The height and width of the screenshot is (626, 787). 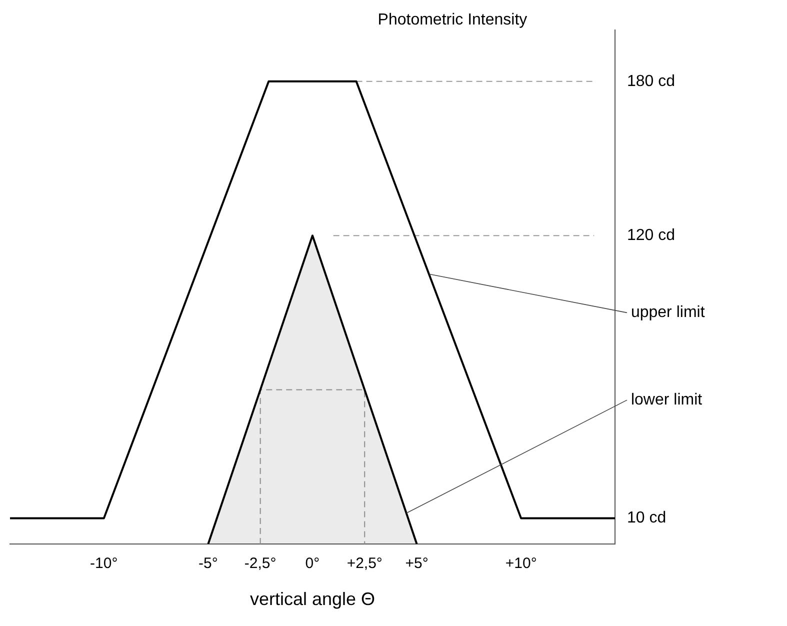 I want to click on x-tick-label: -5°, so click(x=208, y=563).